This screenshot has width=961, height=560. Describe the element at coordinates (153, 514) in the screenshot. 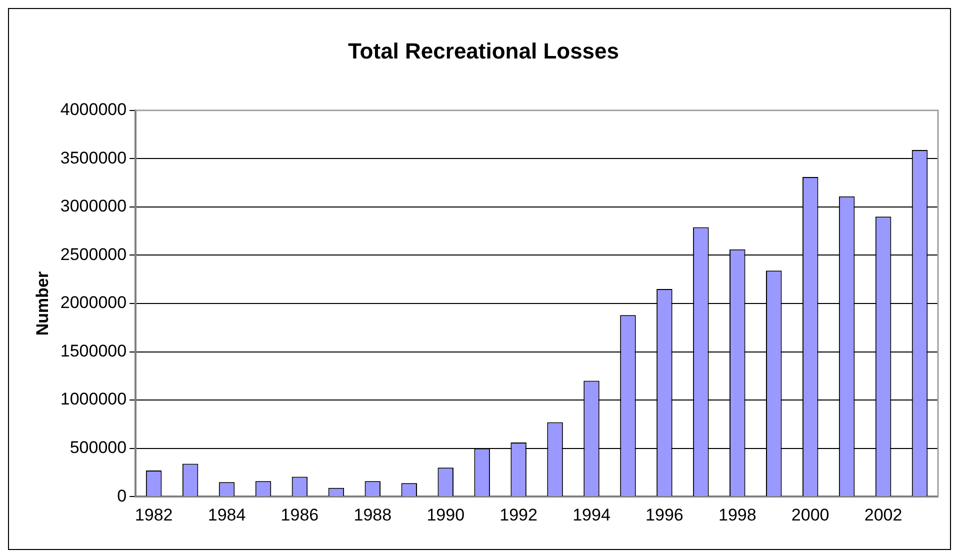

I see `x-tick-label: 1982` at that location.